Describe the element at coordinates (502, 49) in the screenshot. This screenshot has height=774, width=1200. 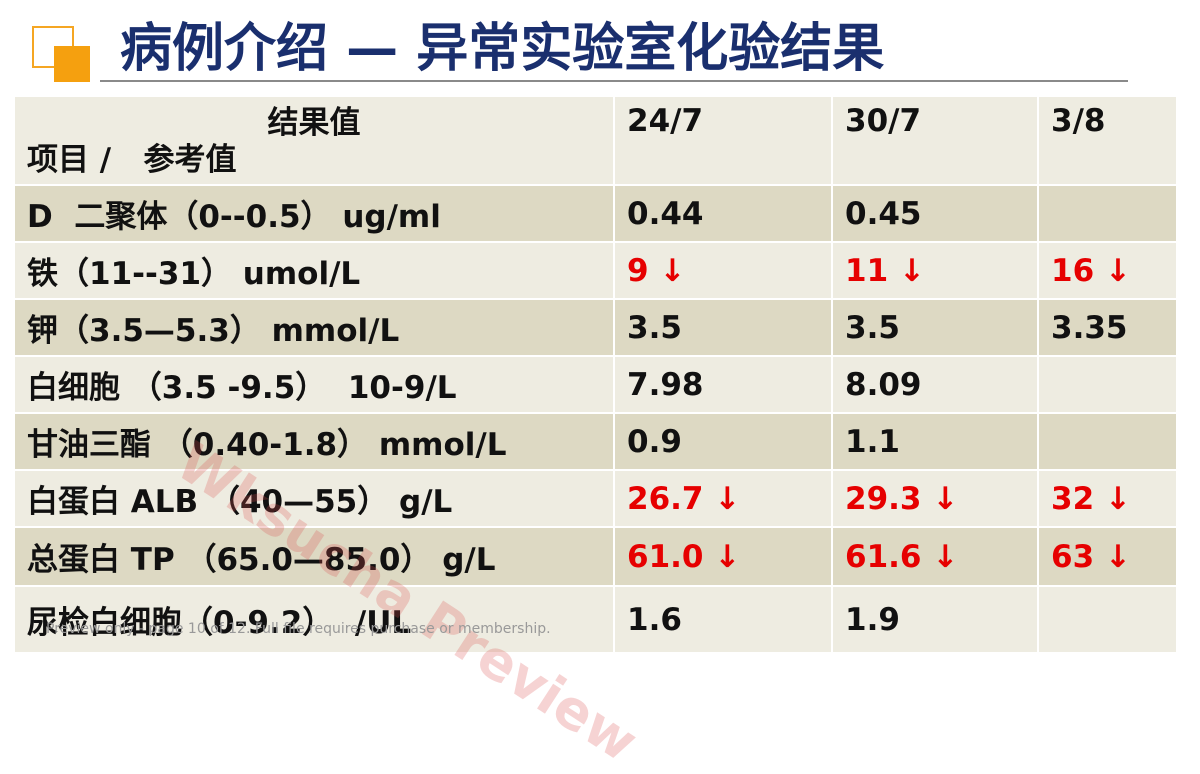
I see `slide-title: 病例介绍 — 异常实验室化验结果` at that location.